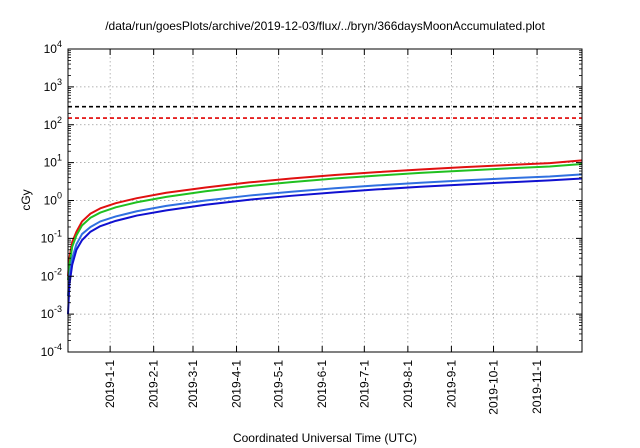 Image resolution: width=640 pixels, height=448 pixels. What do you see at coordinates (51, 350) in the screenshot?
I see `y-tick-label: 10⁻⁴` at bounding box center [51, 350].